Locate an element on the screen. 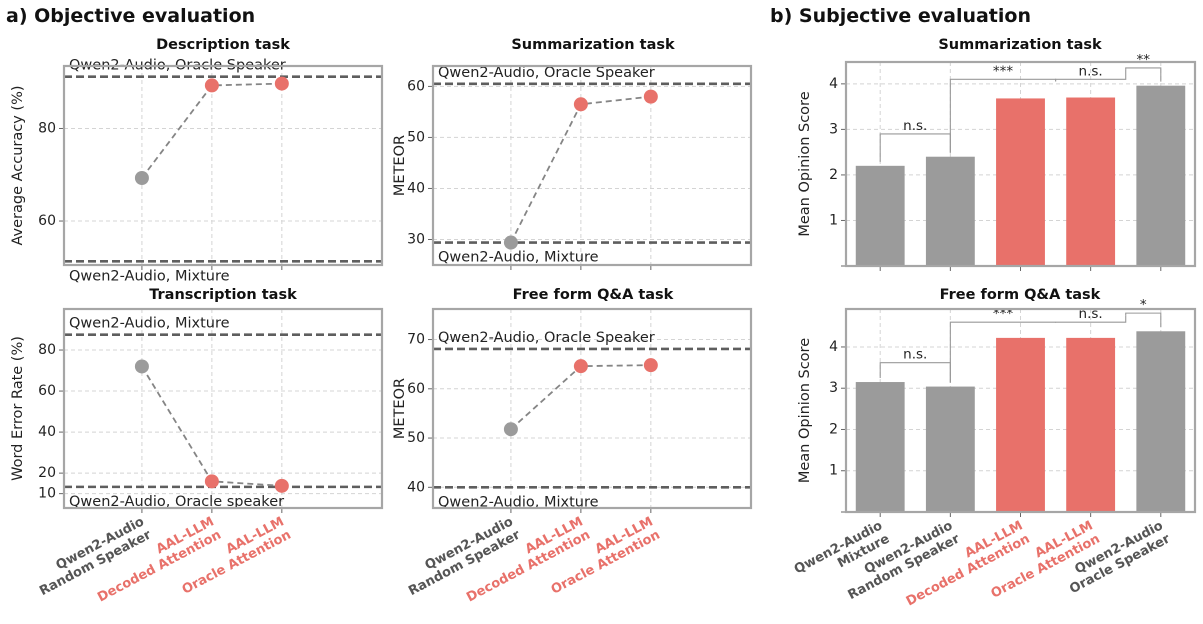 Image resolution: width=1203 pixels, height=624 pixels. y-tick-label: 10 is located at coordinates (47, 494).